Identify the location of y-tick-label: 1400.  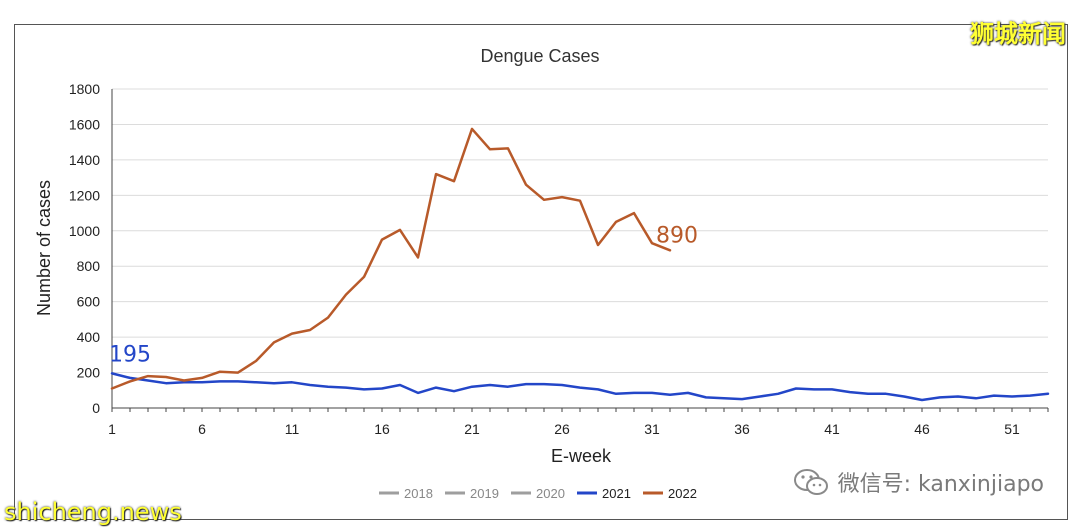
(84, 160).